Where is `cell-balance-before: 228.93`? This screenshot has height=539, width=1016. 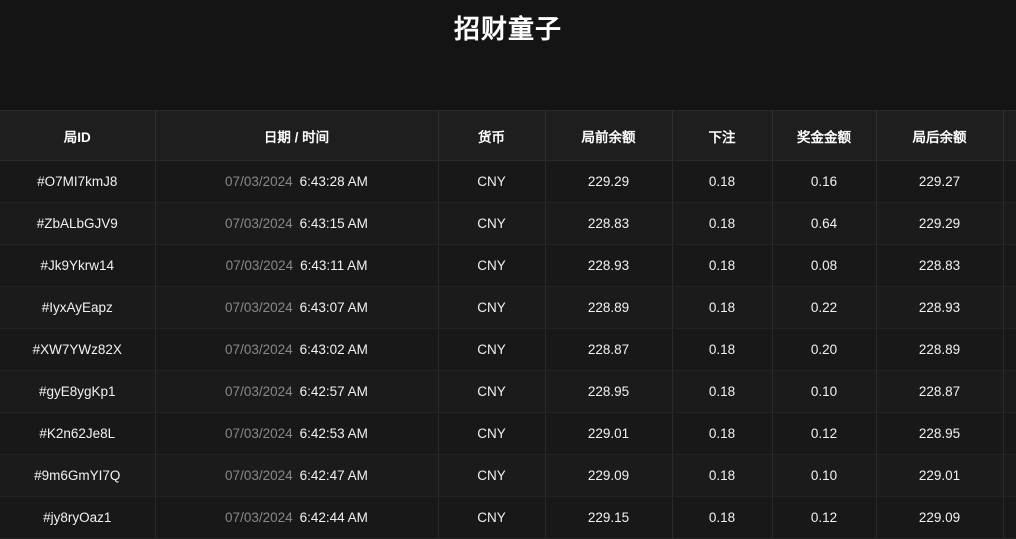
cell-balance-before: 228.93 is located at coordinates (609, 265).